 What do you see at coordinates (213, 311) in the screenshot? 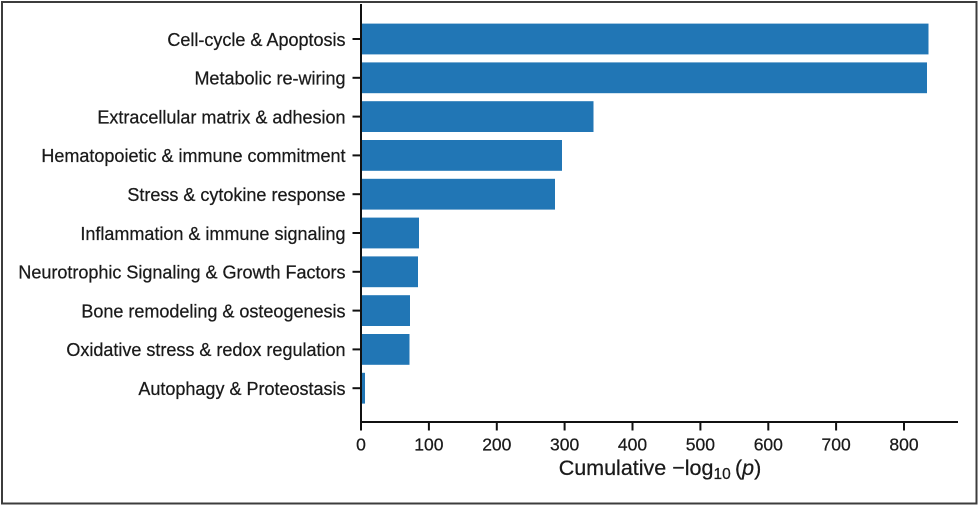
I see `svg-text: Bone remodeling & osteogenesis` at bounding box center [213, 311].